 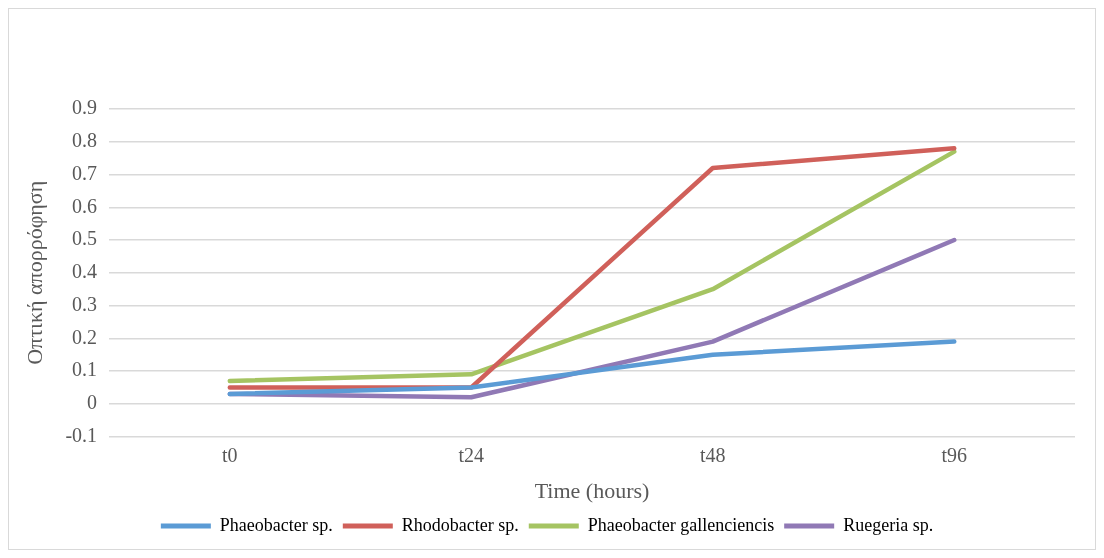 I want to click on x-tick-label: t96, so click(x=954, y=454).